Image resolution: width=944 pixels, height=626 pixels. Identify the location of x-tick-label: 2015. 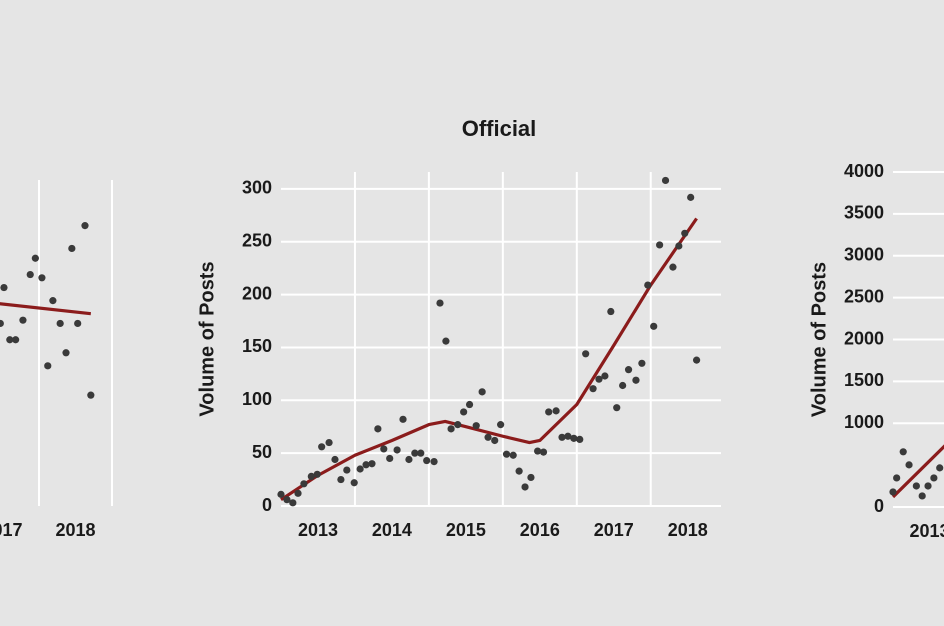
(466, 530).